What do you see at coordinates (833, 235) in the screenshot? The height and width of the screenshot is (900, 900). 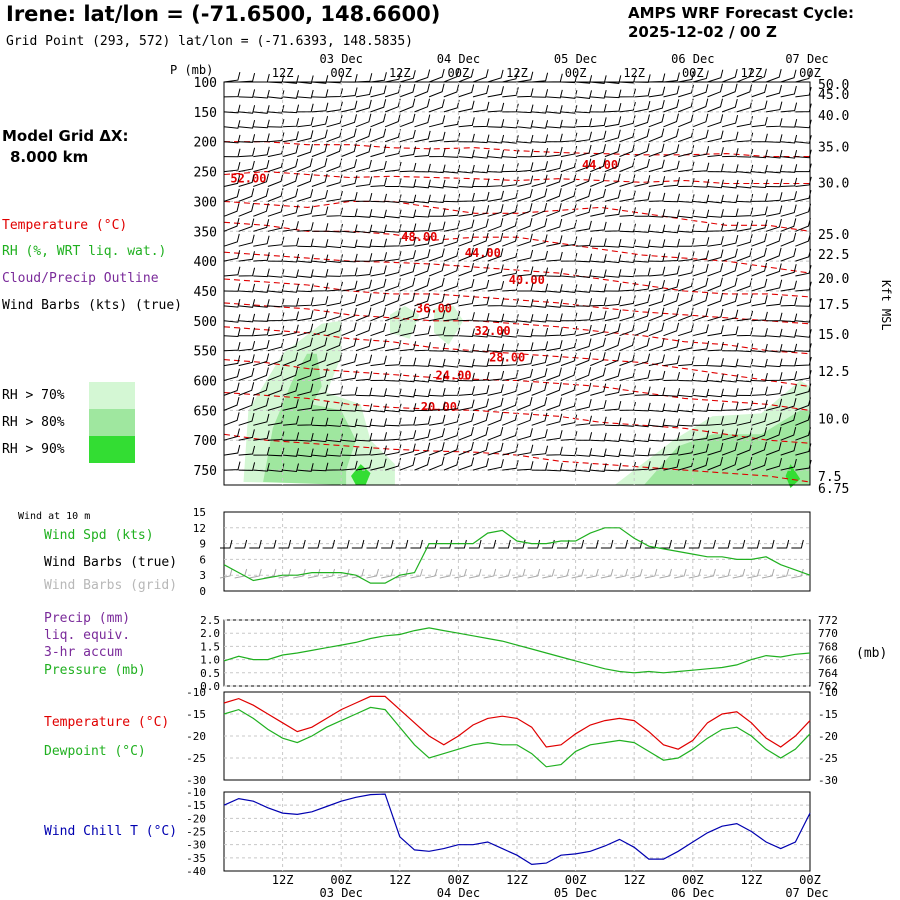 I see `height-tick-label: 25.0` at bounding box center [833, 235].